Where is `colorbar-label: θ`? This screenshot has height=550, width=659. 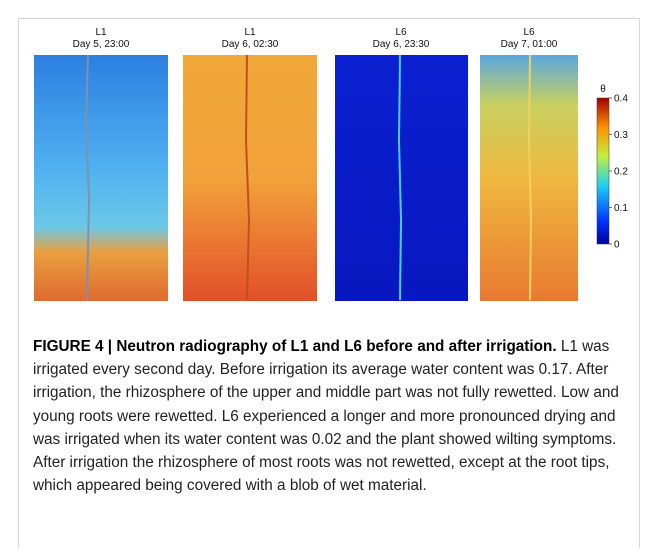 colorbar-label: θ is located at coordinates (603, 89).